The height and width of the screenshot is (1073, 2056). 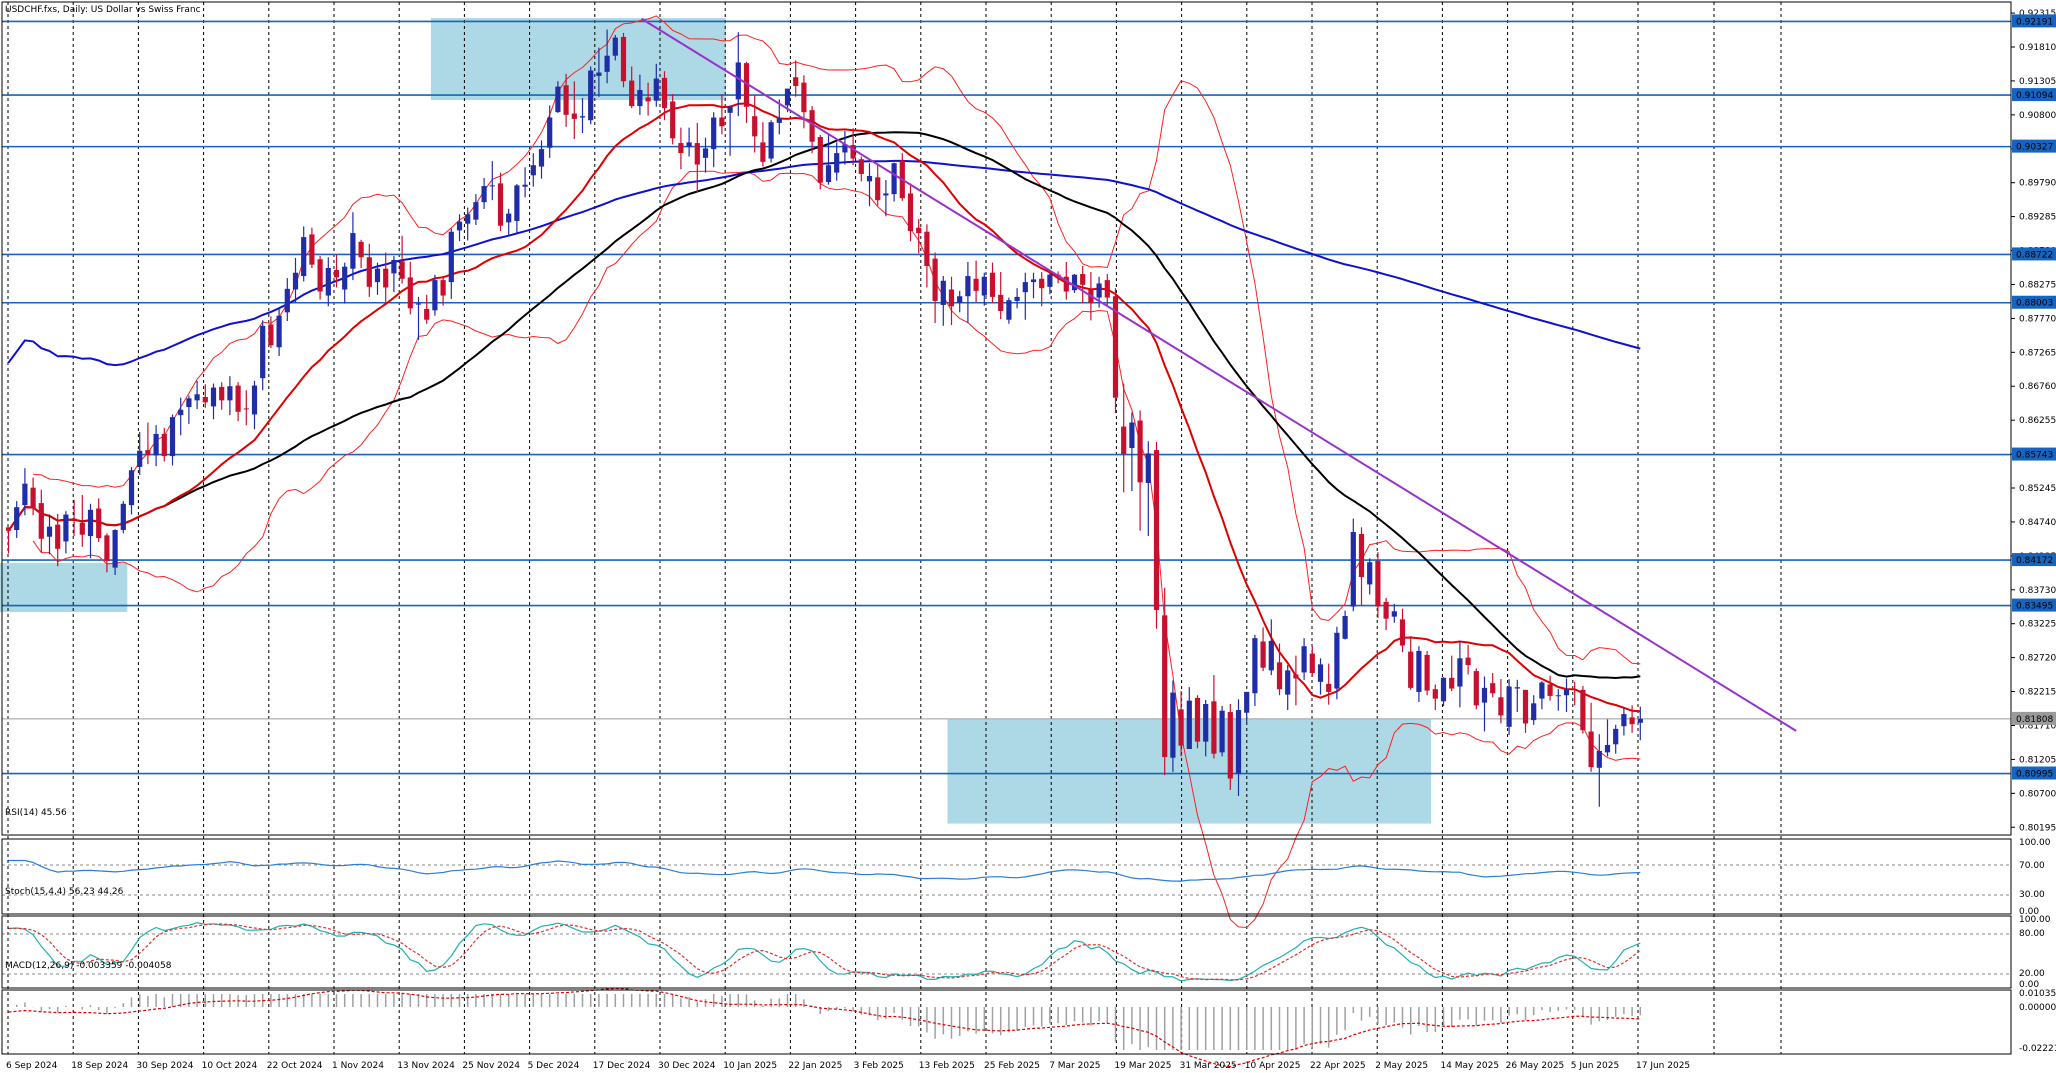 What do you see at coordinates (750, 1066) in the screenshot?
I see `x-tick-label: 10 Jan 2025` at bounding box center [750, 1066].